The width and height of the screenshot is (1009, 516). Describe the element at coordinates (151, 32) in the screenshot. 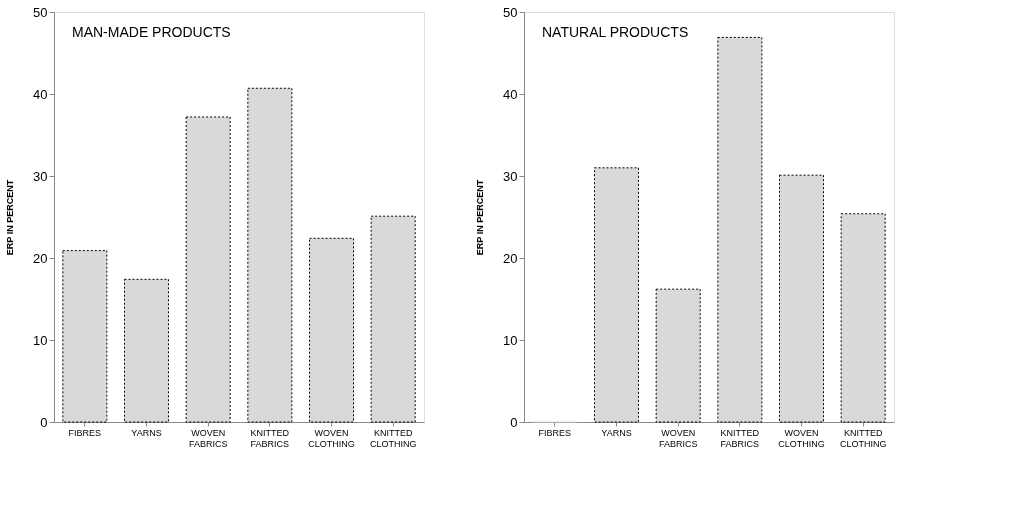

I see `text: MAN-MADE PRODUCTS` at that location.